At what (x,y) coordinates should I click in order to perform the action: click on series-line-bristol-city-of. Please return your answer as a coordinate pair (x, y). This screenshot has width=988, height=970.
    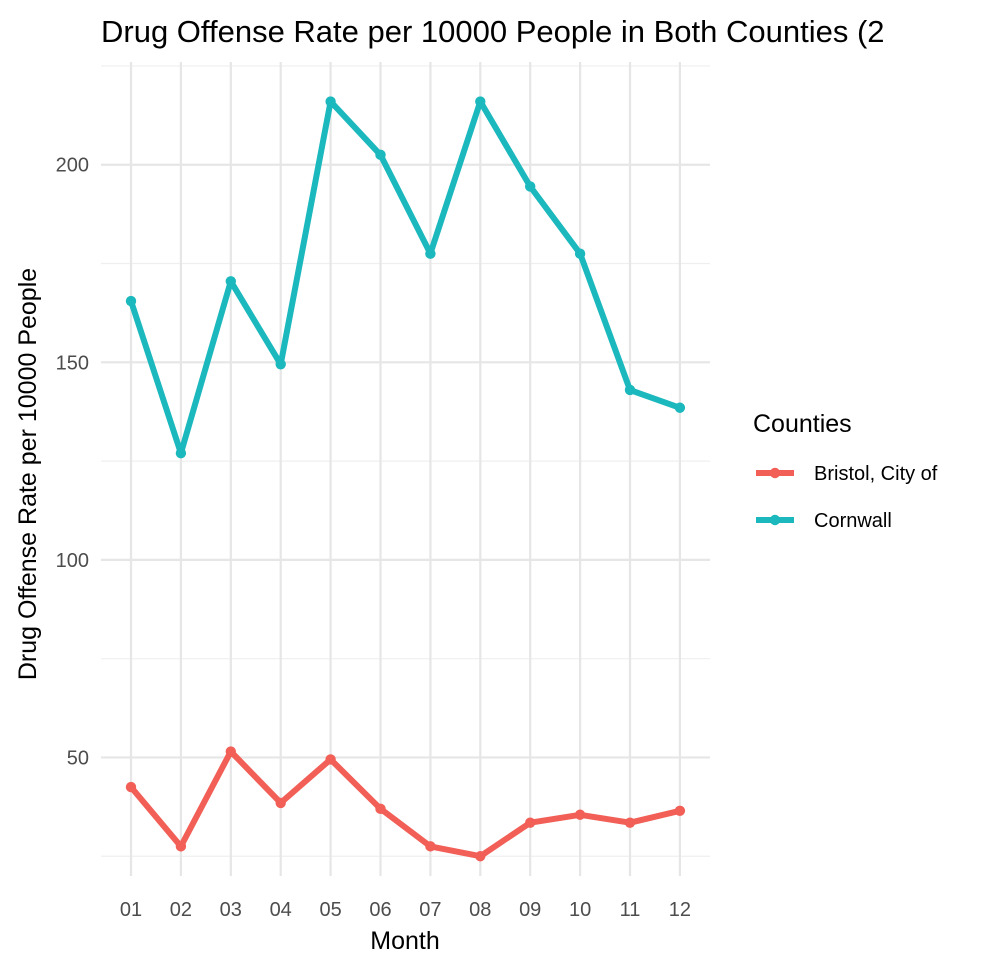
    Looking at the image, I should click on (404, 804).